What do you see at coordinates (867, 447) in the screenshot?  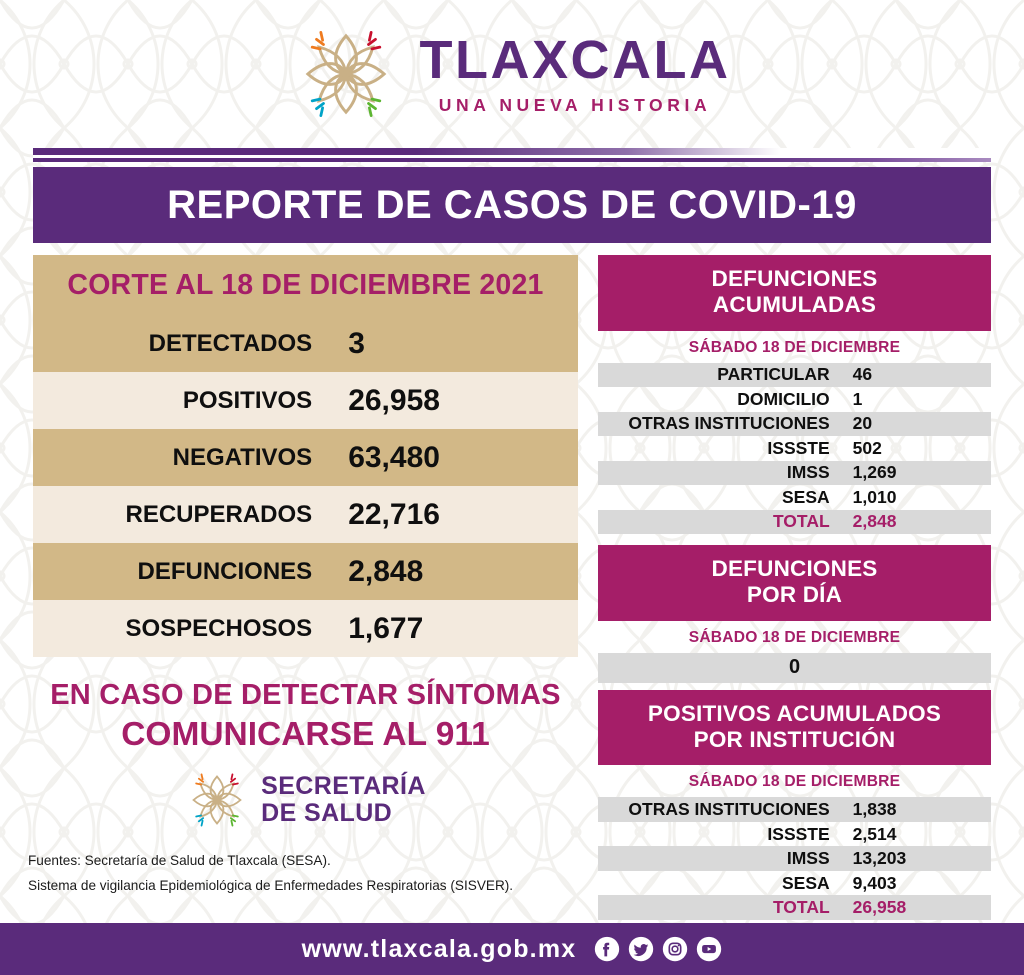 I see `institution-value: 502` at bounding box center [867, 447].